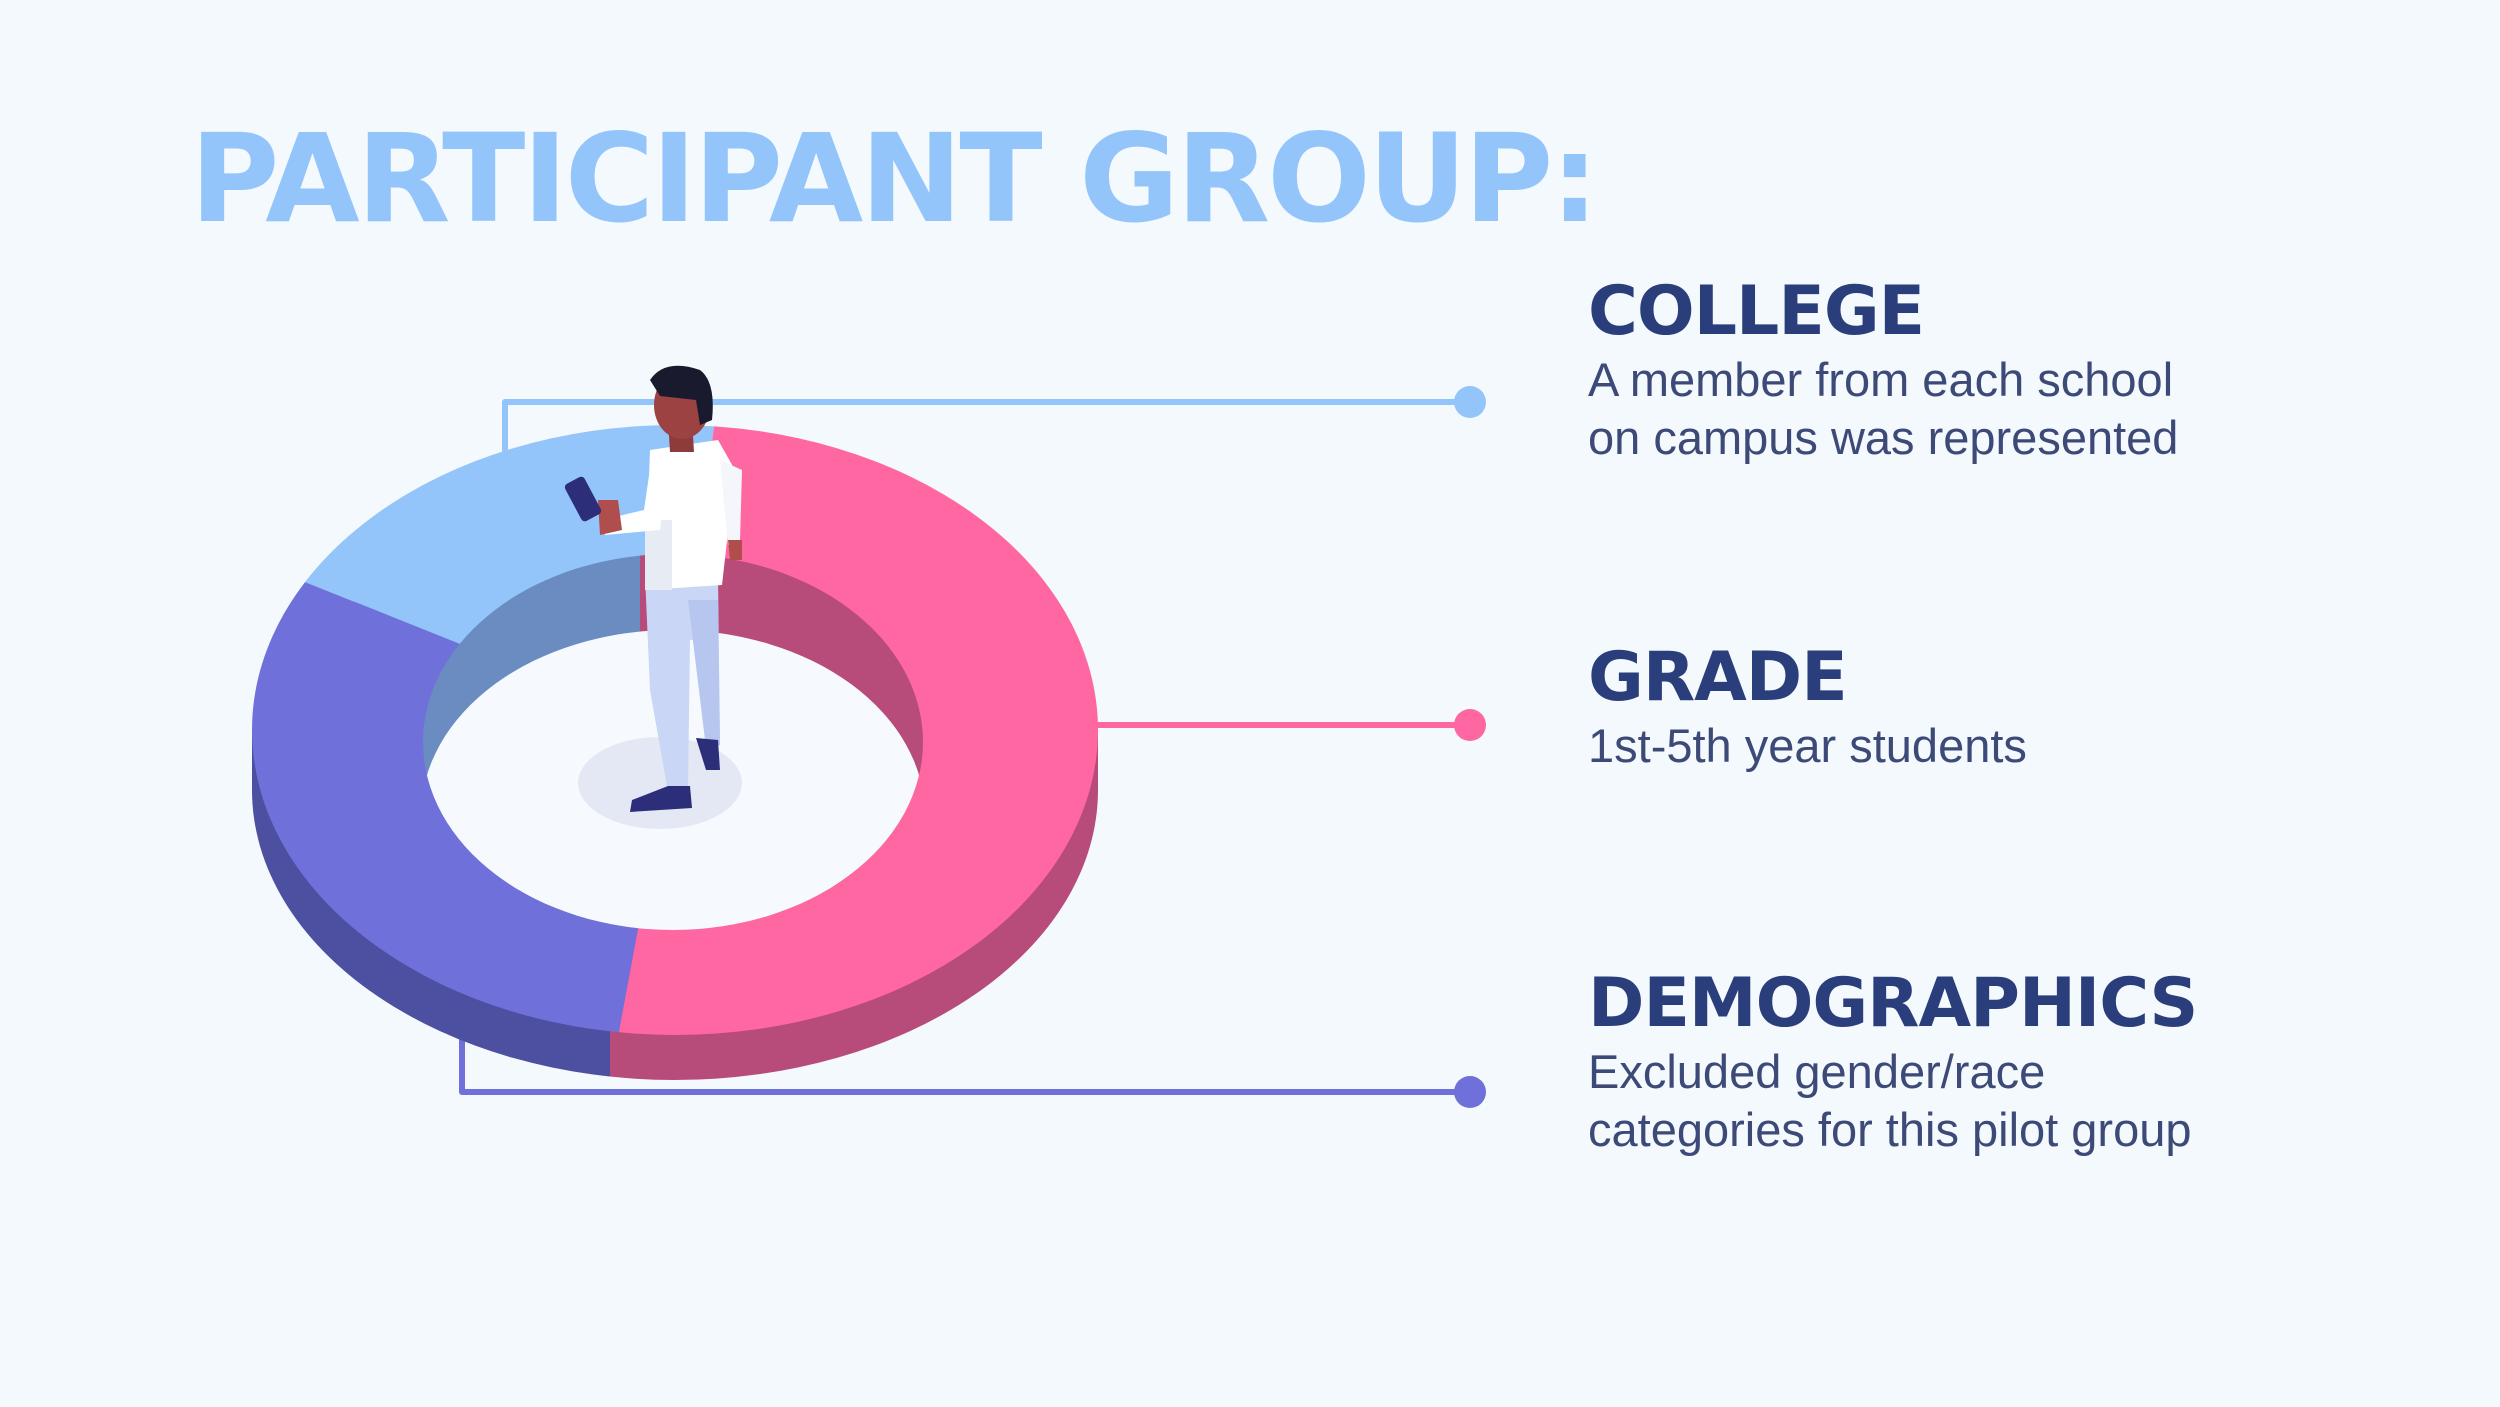  I want to click on floor-shadow, so click(660, 783).